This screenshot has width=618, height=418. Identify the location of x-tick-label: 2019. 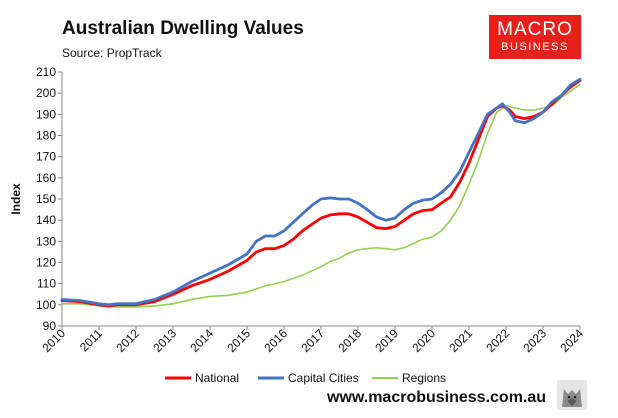
(386, 340).